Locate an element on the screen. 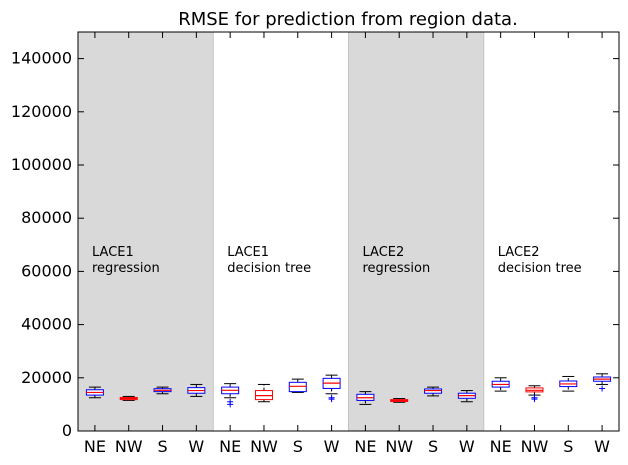 This screenshot has height=465, width=628. y-tick-label: 20000 is located at coordinates (46, 377).